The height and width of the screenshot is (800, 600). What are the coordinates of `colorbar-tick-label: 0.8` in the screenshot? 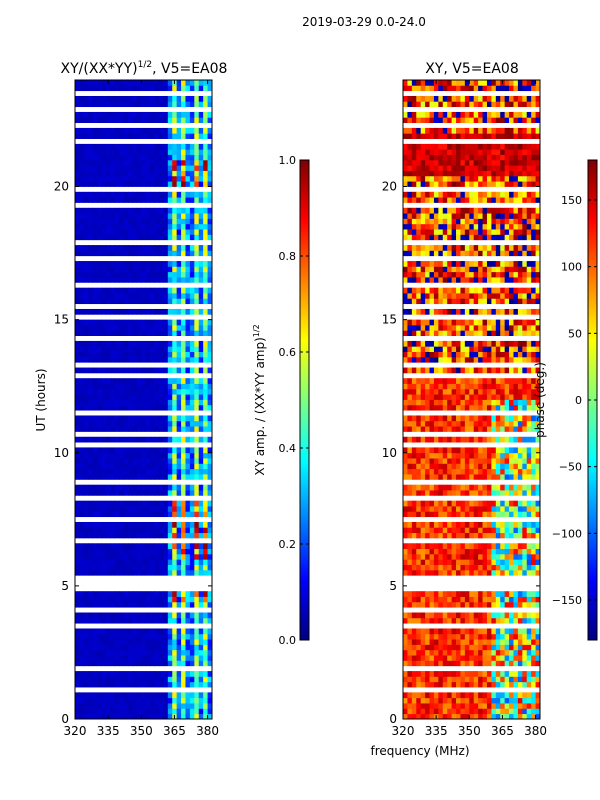 It's located at (288, 256).